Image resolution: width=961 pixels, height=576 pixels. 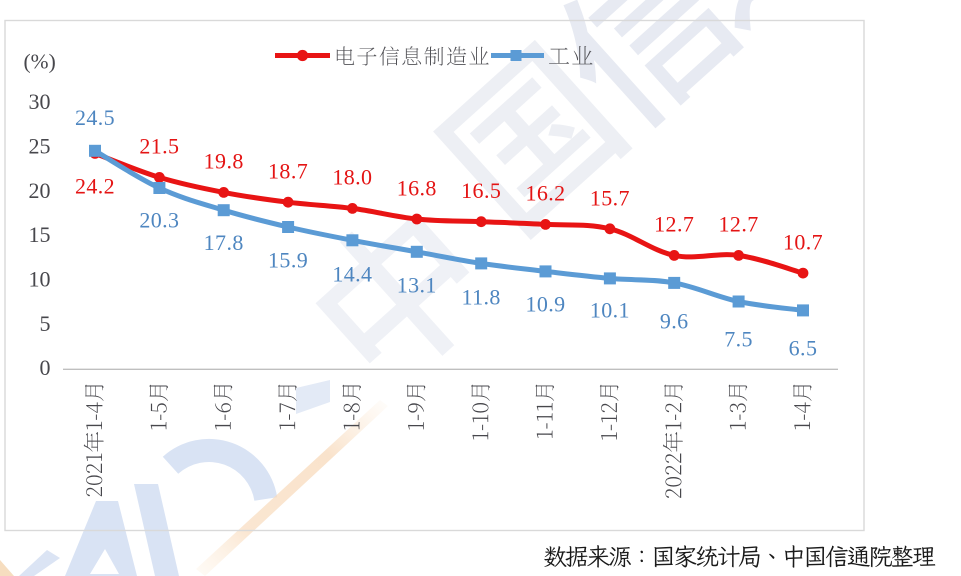 What do you see at coordinates (224, 161) in the screenshot?
I see `svg-text: 19.8` at bounding box center [224, 161].